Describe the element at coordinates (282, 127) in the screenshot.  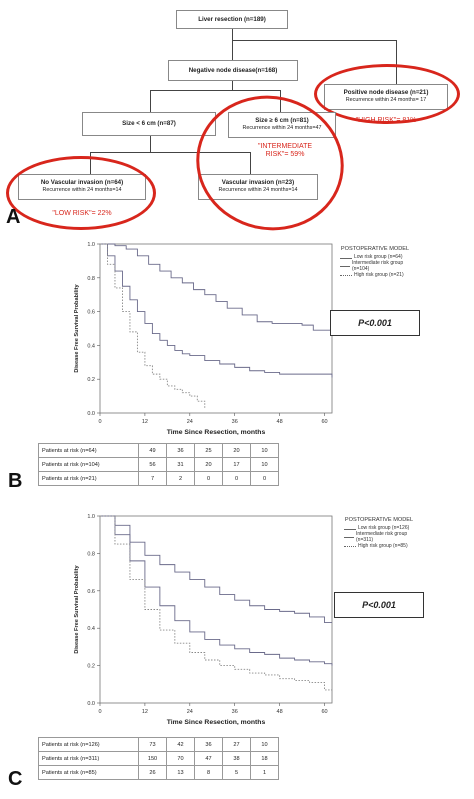
I see `size-large-sub: Recurrence within 24 months=47` at that location.